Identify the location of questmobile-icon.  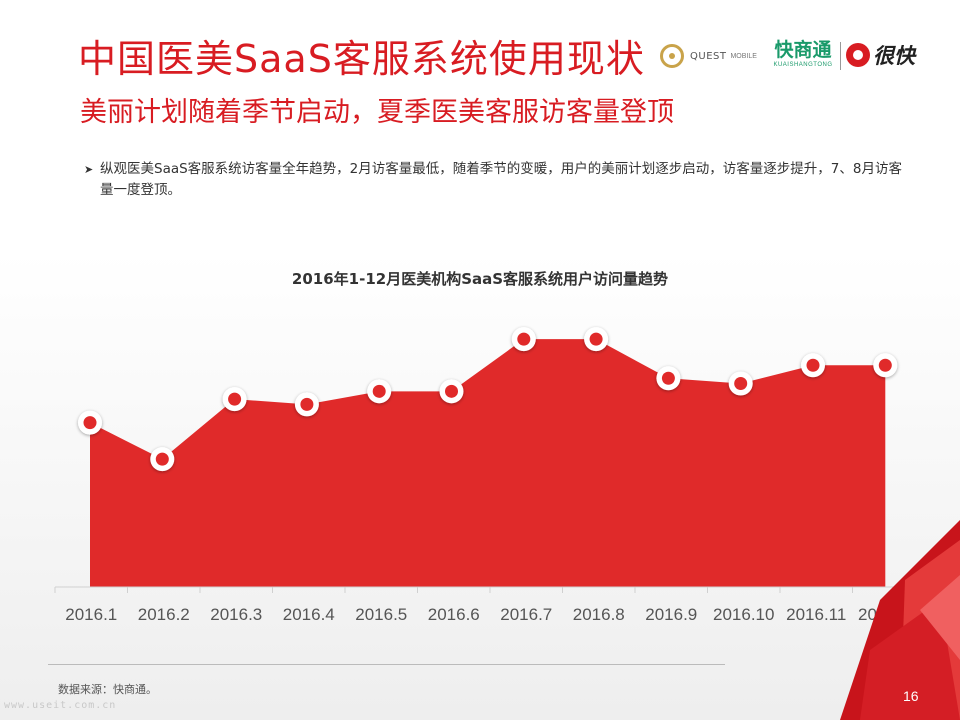
(672, 56).